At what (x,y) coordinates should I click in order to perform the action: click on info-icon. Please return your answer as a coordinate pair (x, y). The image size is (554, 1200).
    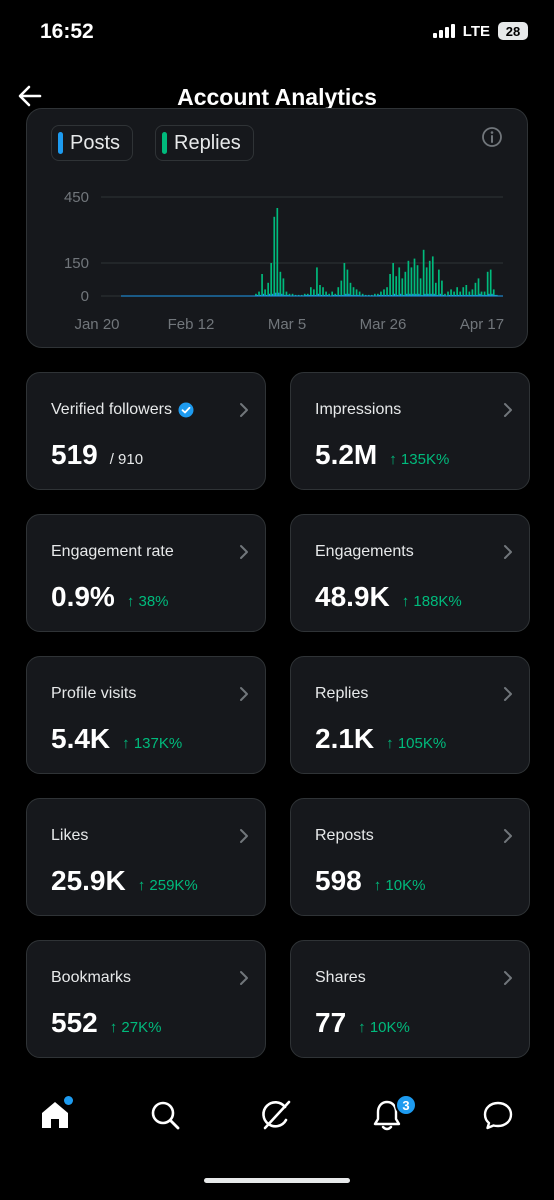
    Looking at the image, I should click on (492, 137).